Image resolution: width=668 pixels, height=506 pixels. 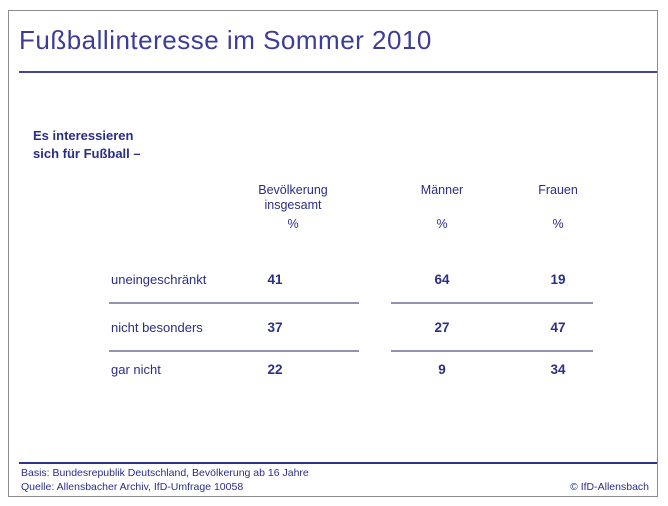 I want to click on value-cell: 19, so click(x=558, y=279).